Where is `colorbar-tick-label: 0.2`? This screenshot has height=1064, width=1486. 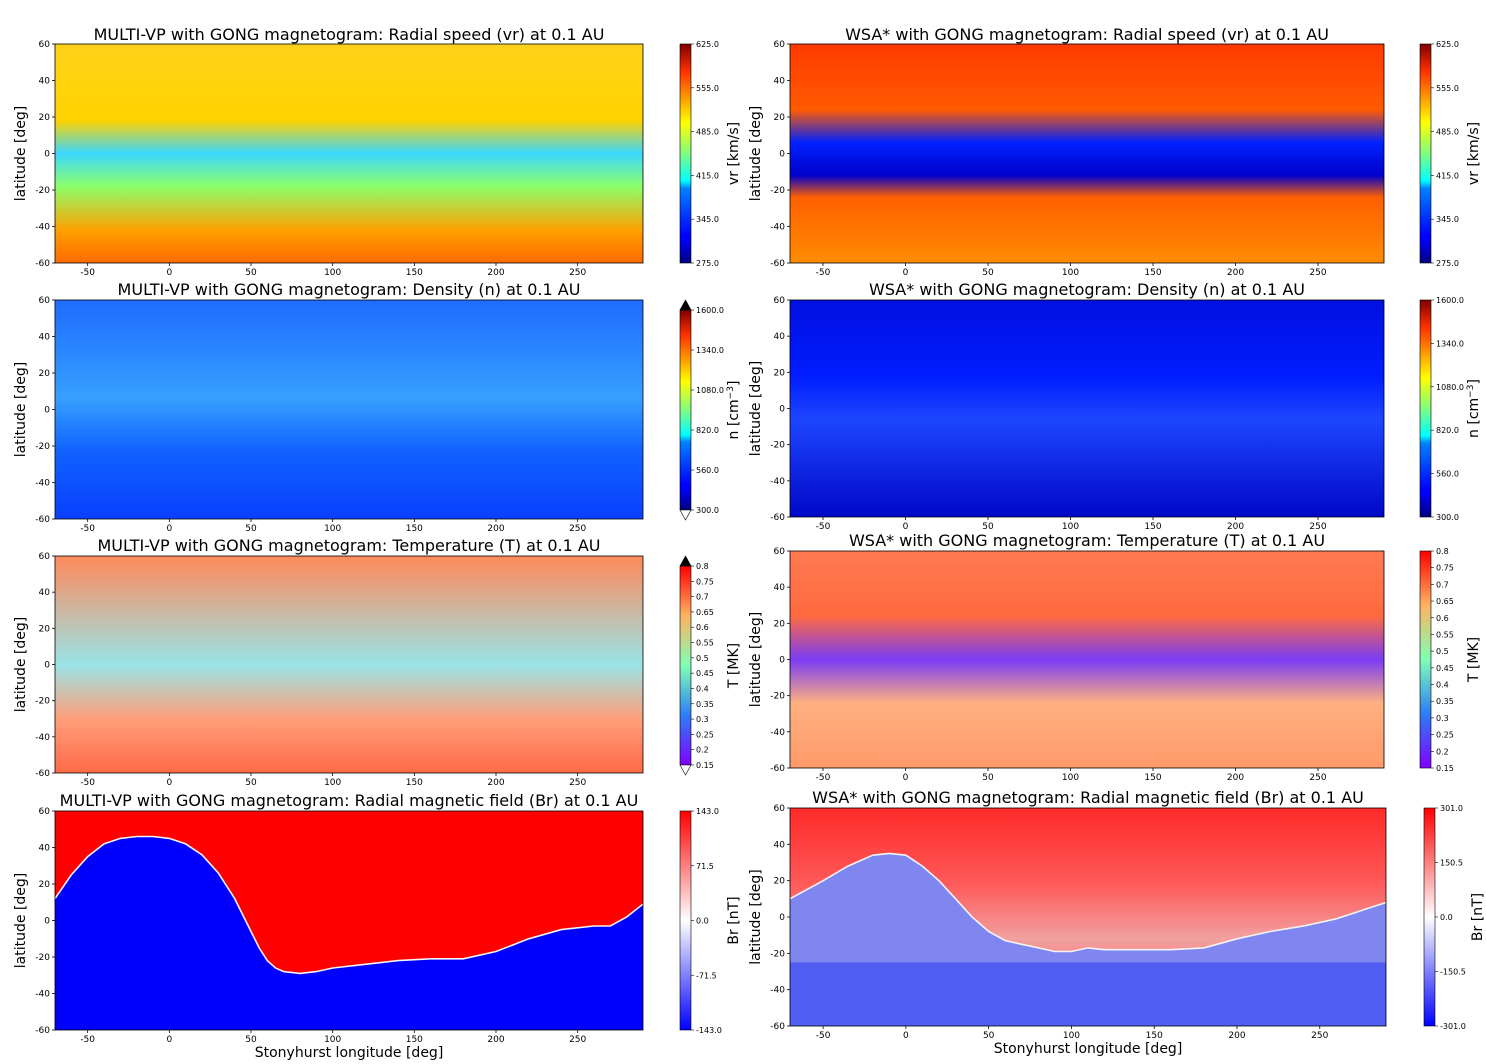 colorbar-tick-label: 0.2 is located at coordinates (1442, 751).